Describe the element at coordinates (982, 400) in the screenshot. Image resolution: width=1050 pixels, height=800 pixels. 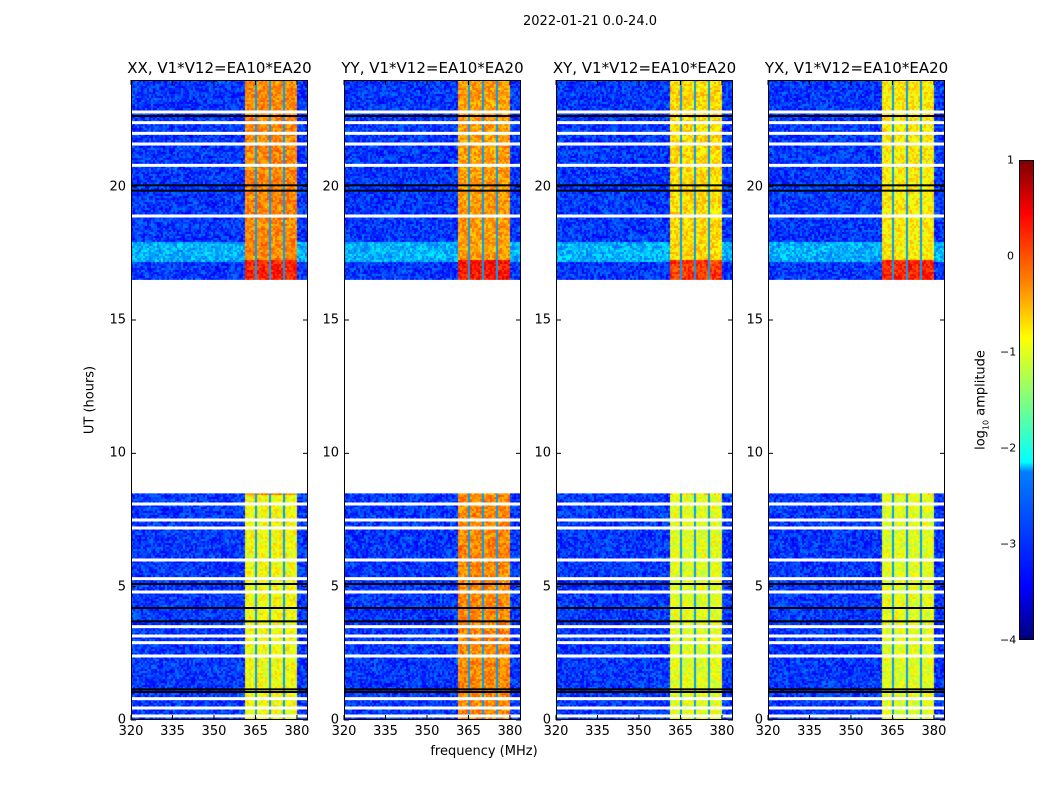
I see `colorbar-label: log10 amplitude` at that location.